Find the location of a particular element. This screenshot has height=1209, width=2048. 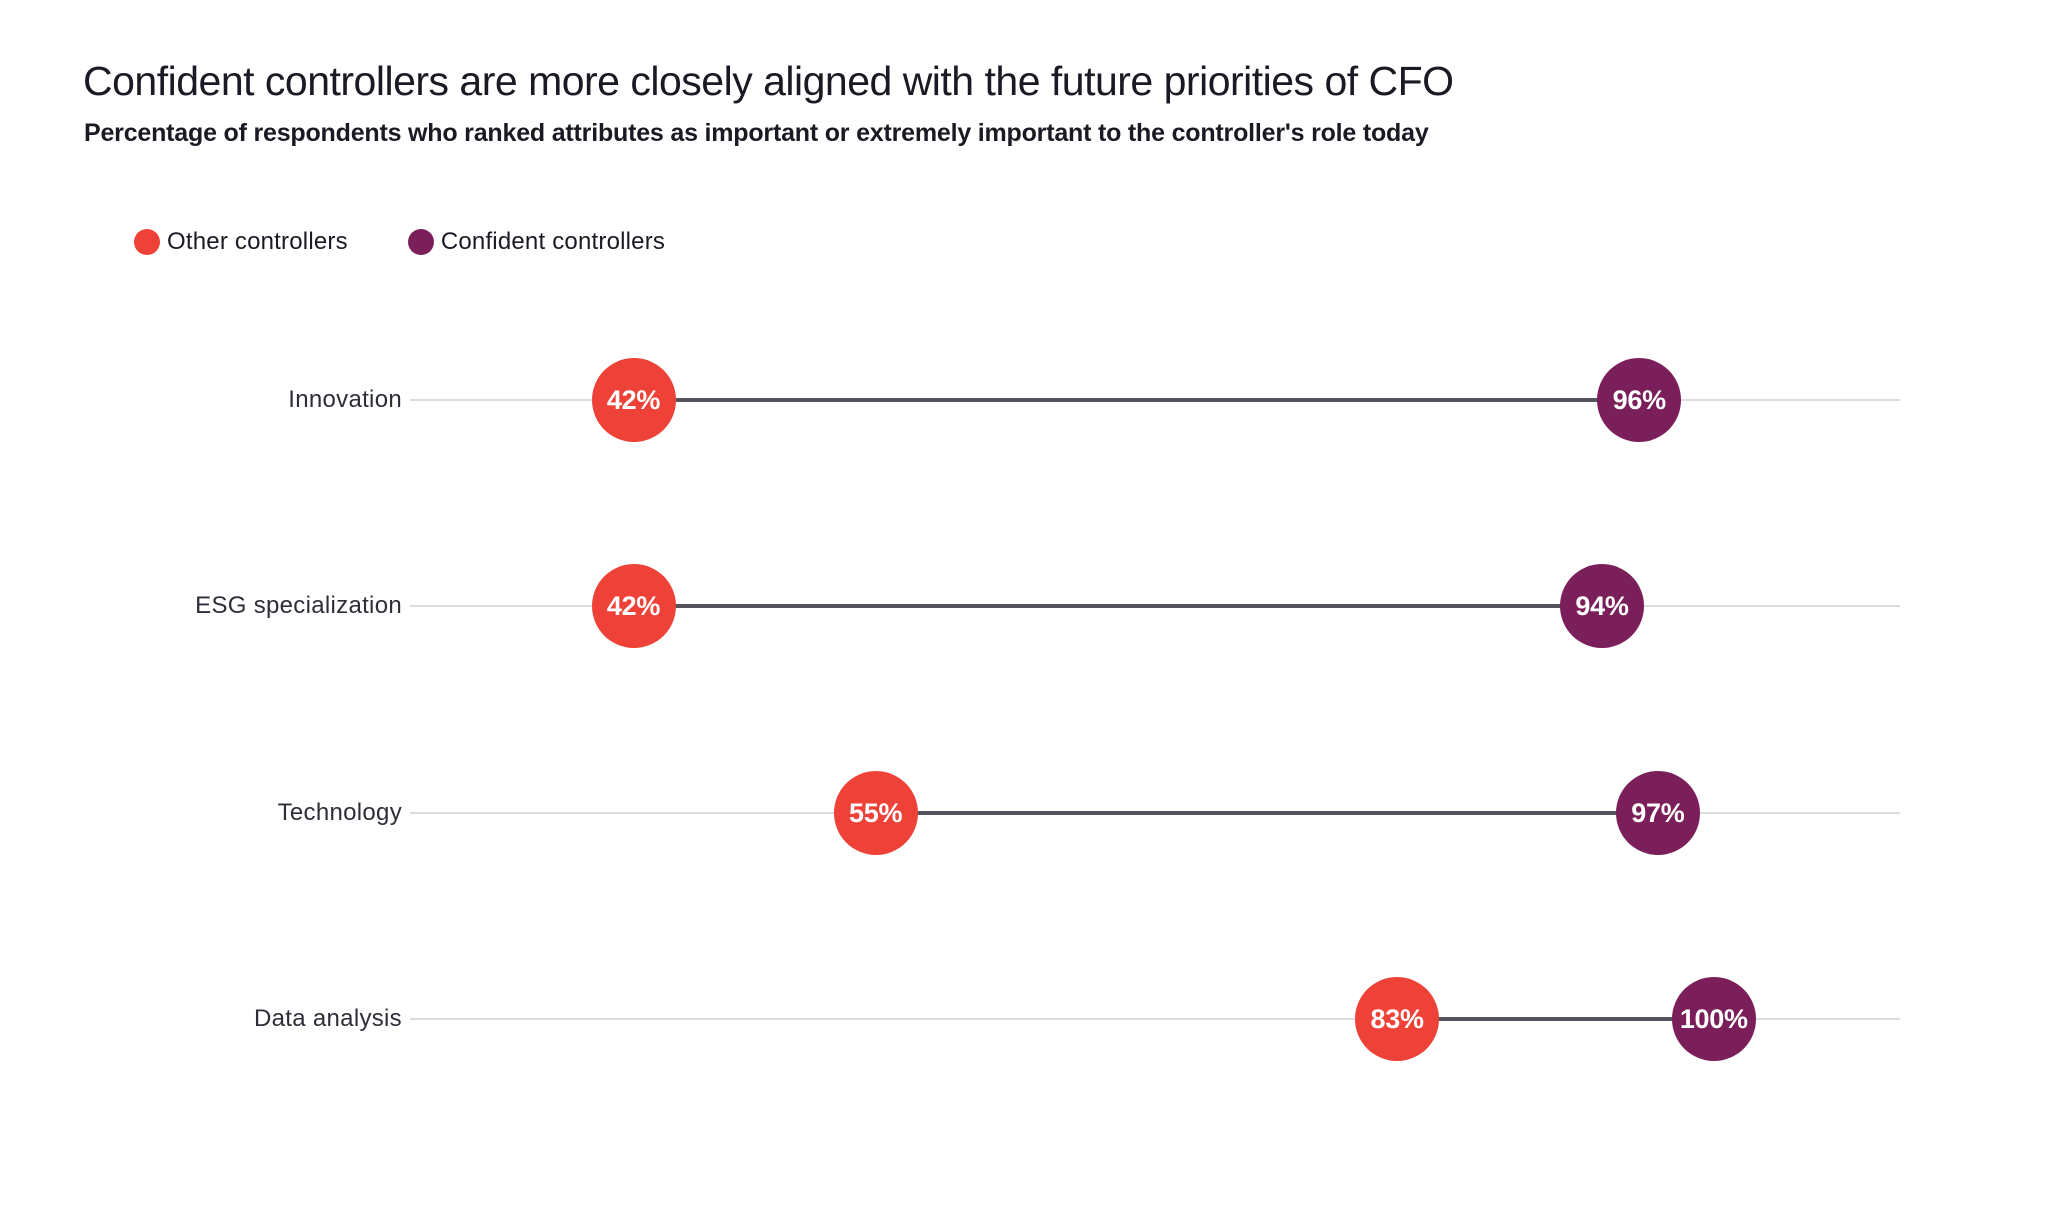

dot-value-label: 83% is located at coordinates (1397, 1018).